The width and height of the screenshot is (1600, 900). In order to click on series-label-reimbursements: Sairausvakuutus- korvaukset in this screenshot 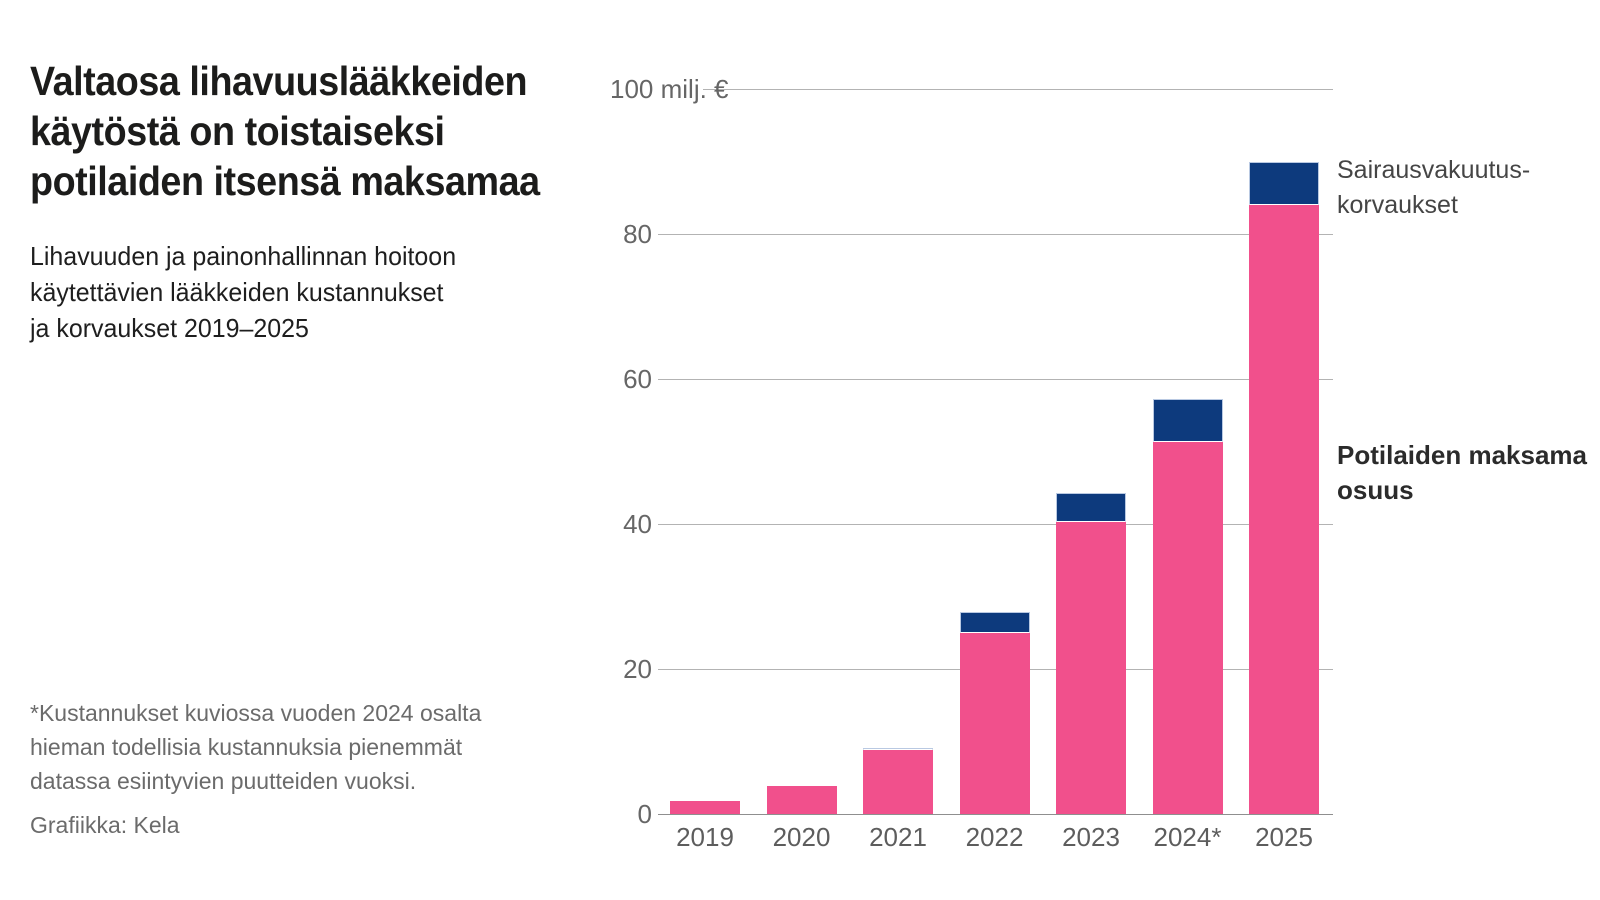, I will do `click(1434, 187)`.